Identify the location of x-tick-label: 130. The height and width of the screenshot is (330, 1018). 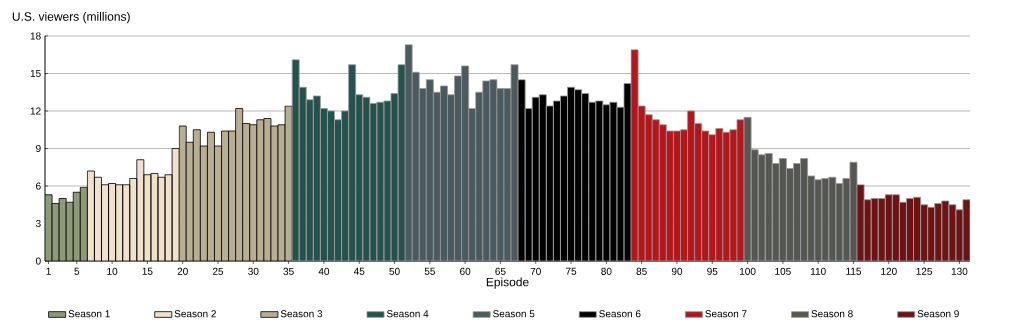
(959, 271).